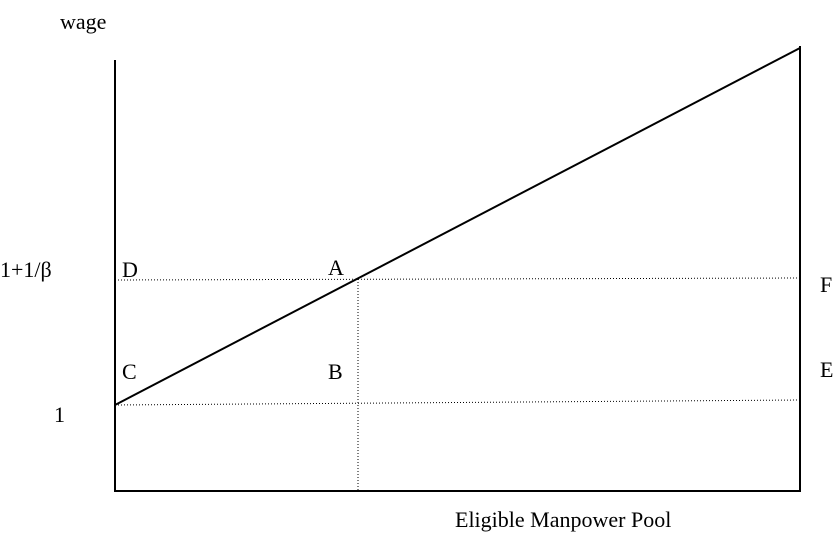 The image size is (836, 533). I want to click on point-label: F, so click(826, 284).